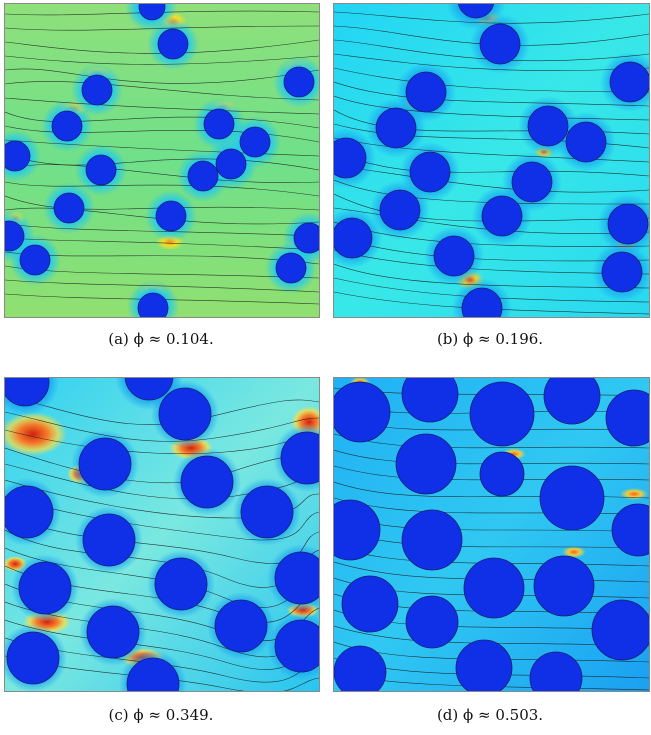 The width and height of the screenshot is (651, 735). I want to click on caption-c: (c) ϕ ≈ 0.349., so click(161, 715).